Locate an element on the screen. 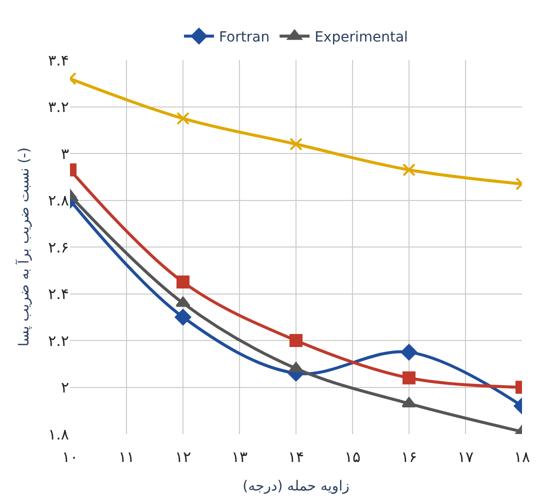 The image size is (542, 503). y-tick-label: ۲ is located at coordinates (64, 387).